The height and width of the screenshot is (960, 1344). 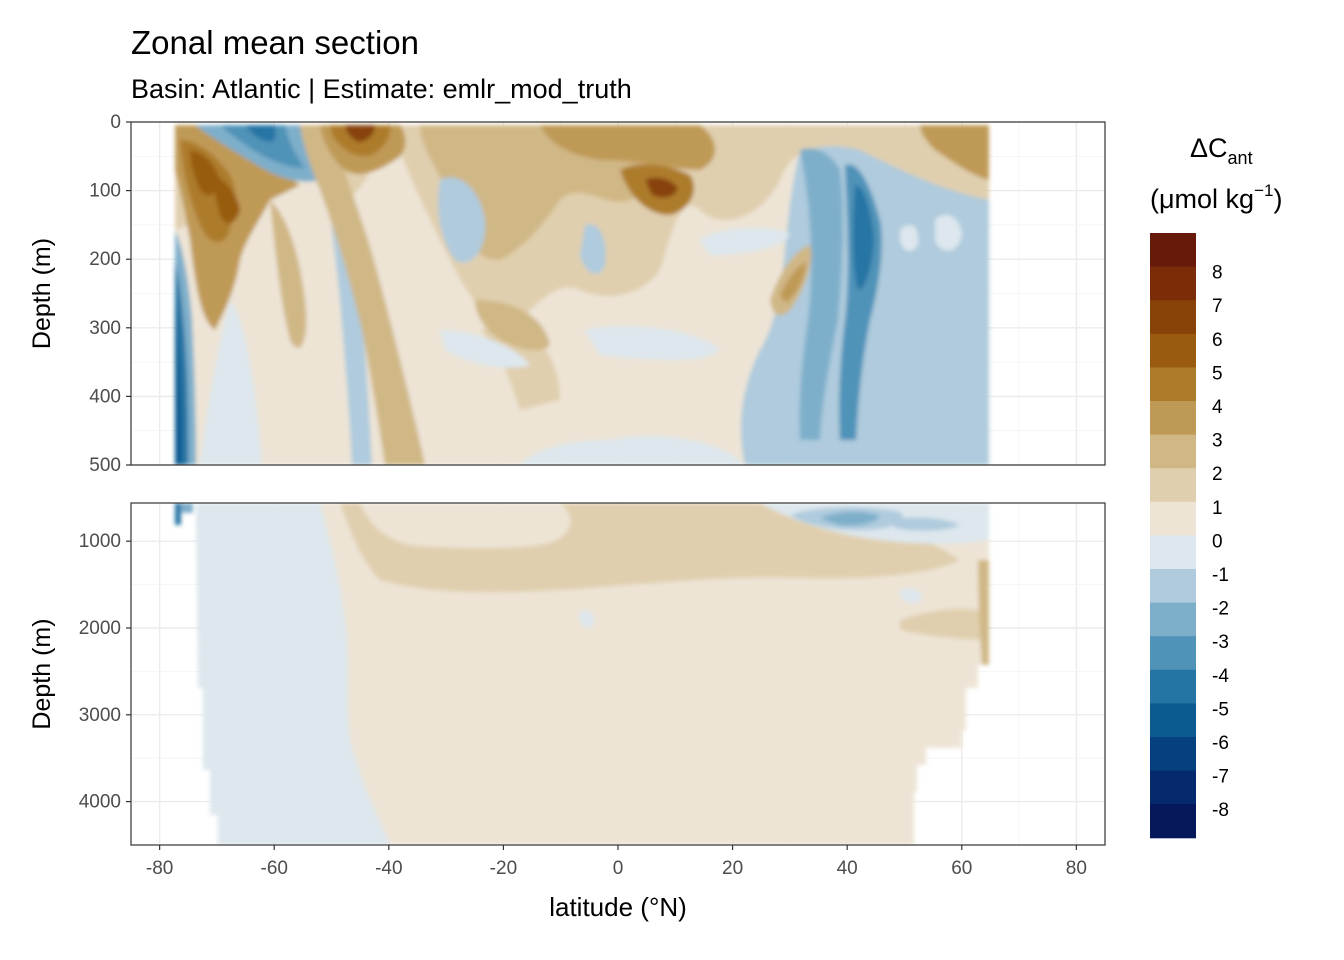 I want to click on y-tick-label: 4000, so click(x=100, y=802).